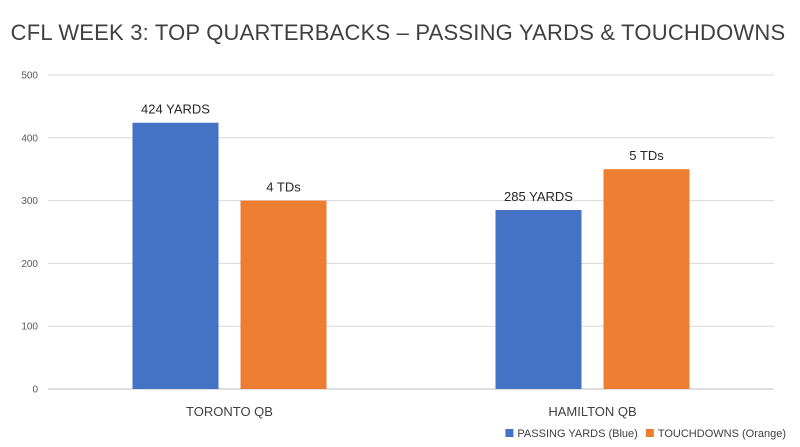 This screenshot has height=447, width=800. I want to click on y-axis-ticks: 0 100 200 300 400 500, so click(29, 233).